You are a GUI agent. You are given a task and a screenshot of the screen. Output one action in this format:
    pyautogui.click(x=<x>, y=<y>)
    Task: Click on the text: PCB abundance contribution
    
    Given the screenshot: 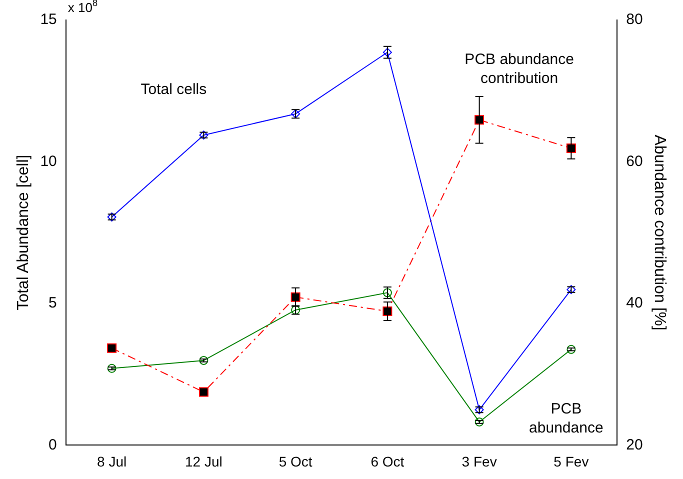 What is the action you would take?
    pyautogui.click(x=519, y=69)
    